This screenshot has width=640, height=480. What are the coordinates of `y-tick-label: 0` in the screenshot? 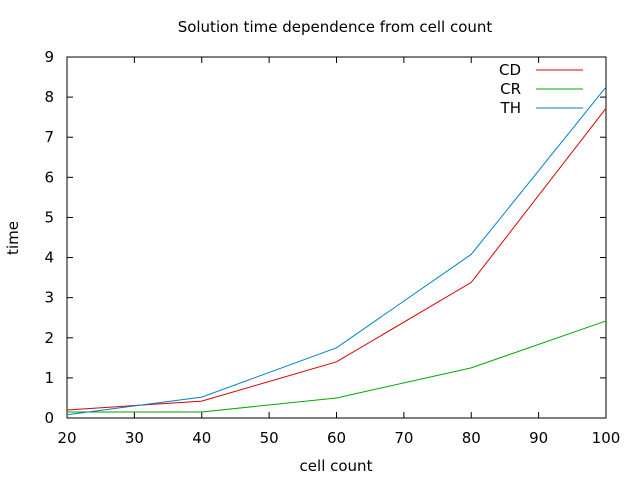 It's located at (49, 418).